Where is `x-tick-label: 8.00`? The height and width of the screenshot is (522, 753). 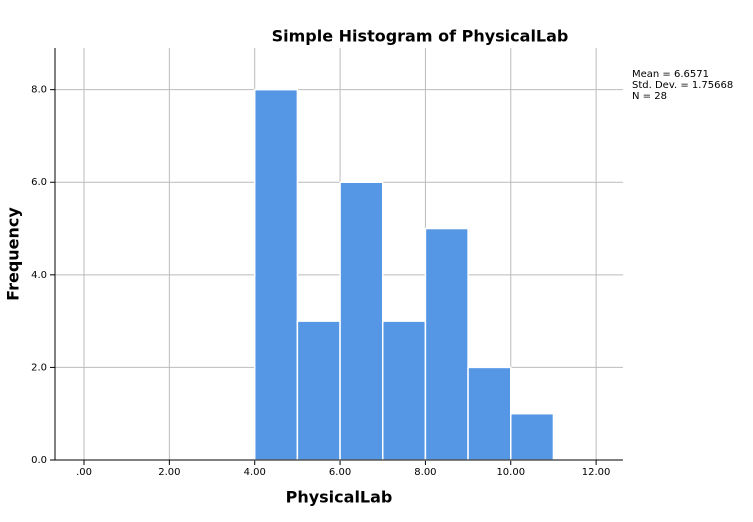 x-tick-label: 8.00 is located at coordinates (425, 472).